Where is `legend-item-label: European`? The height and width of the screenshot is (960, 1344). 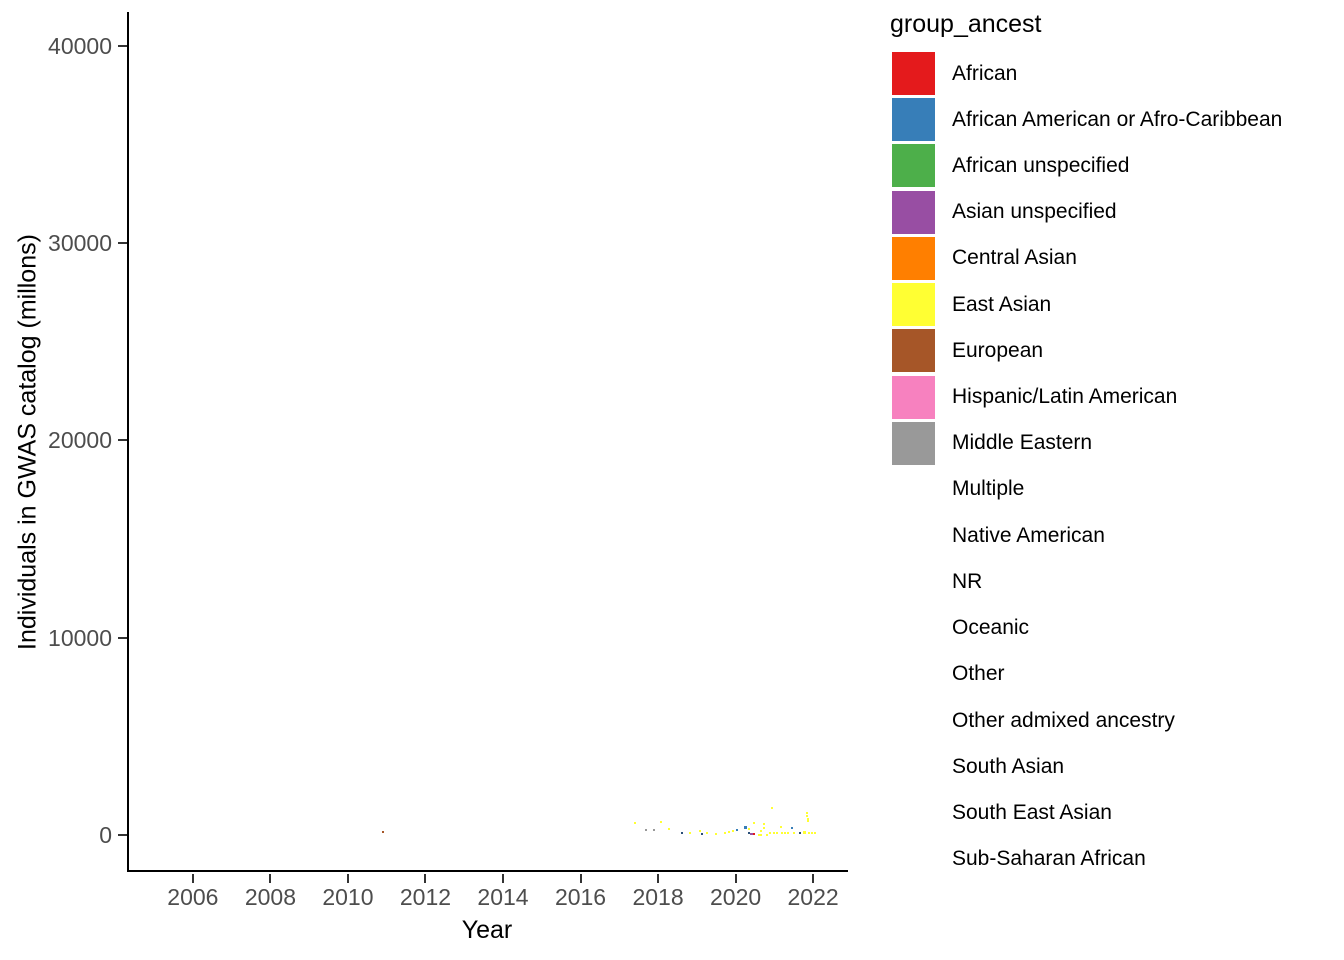 legend-item-label: European is located at coordinates (998, 350).